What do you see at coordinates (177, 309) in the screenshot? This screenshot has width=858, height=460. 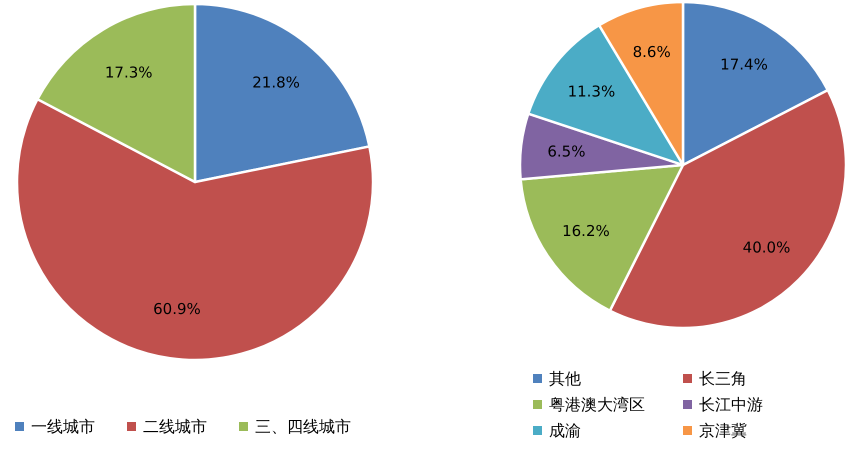 I see `data-label: 60.9%` at bounding box center [177, 309].